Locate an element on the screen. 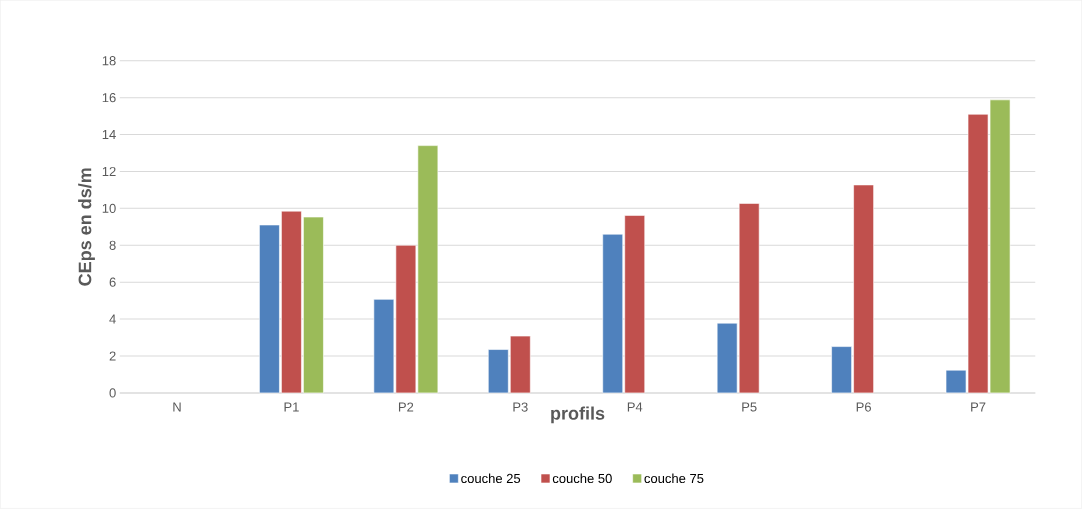 This screenshot has width=1082, height=509. x-tick-label: P4 is located at coordinates (635, 407).